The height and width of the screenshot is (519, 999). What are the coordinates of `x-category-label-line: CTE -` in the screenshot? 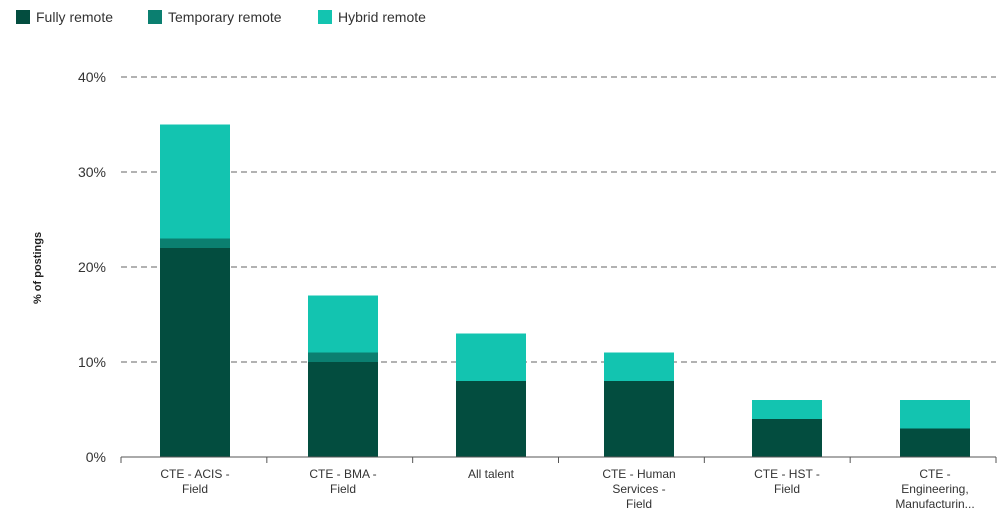 It's located at (934, 474).